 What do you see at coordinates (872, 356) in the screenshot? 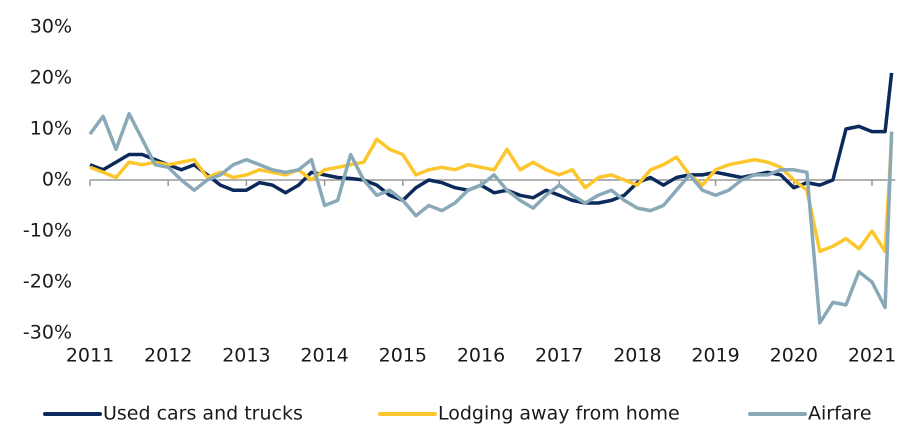
I see `x-tick-label: 2021` at bounding box center [872, 356].